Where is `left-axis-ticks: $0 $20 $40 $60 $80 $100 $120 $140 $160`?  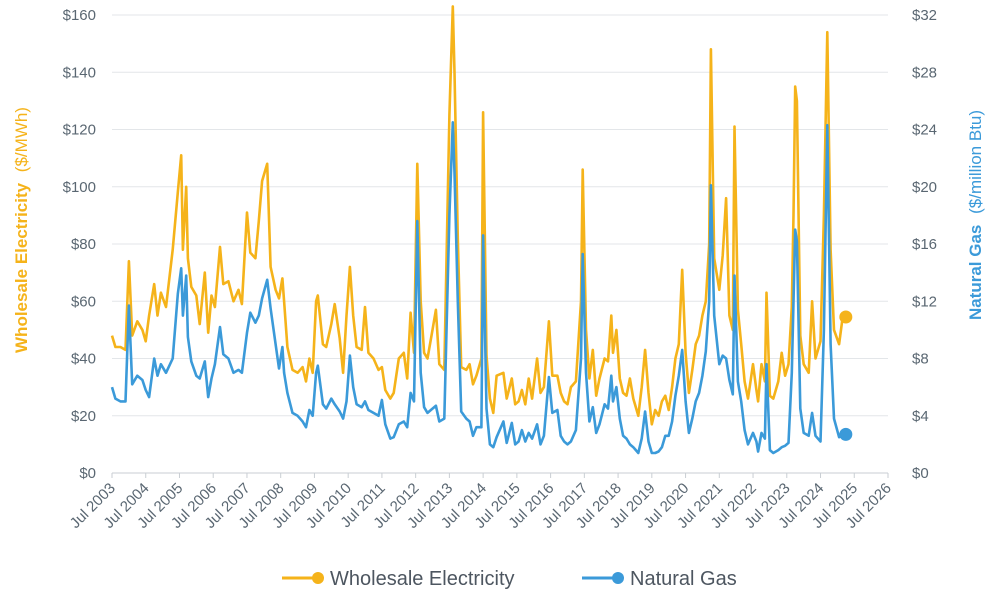 left-axis-ticks: $0 $20 $40 $60 $80 $100 $120 $140 $160 is located at coordinates (79, 244).